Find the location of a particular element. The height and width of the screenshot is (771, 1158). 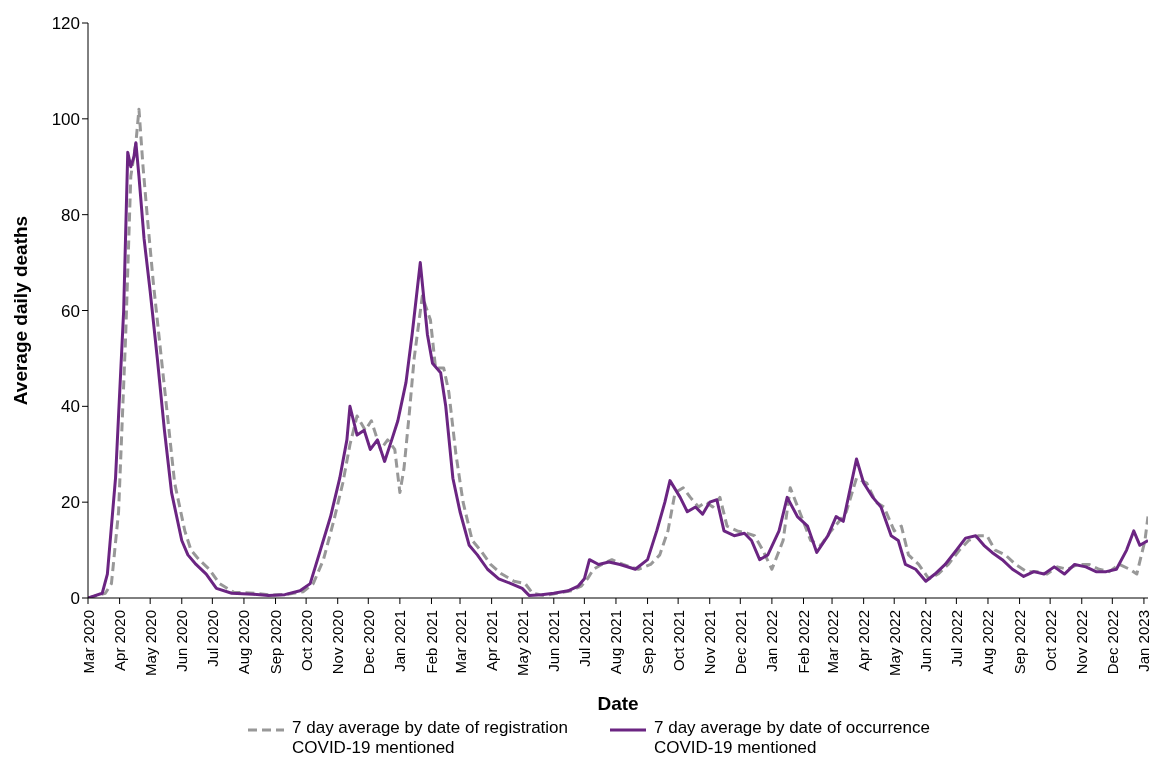

x-tick-label: Aug 2020 is located at coordinates (244, 642).